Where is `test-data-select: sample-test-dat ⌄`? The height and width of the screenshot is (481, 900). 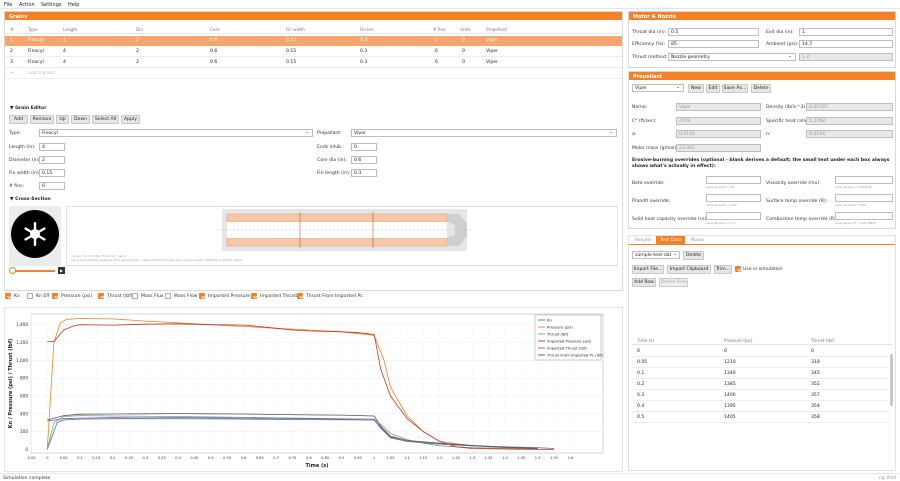
test-data-select: sample-test-dat ⌄ is located at coordinates (656, 255).